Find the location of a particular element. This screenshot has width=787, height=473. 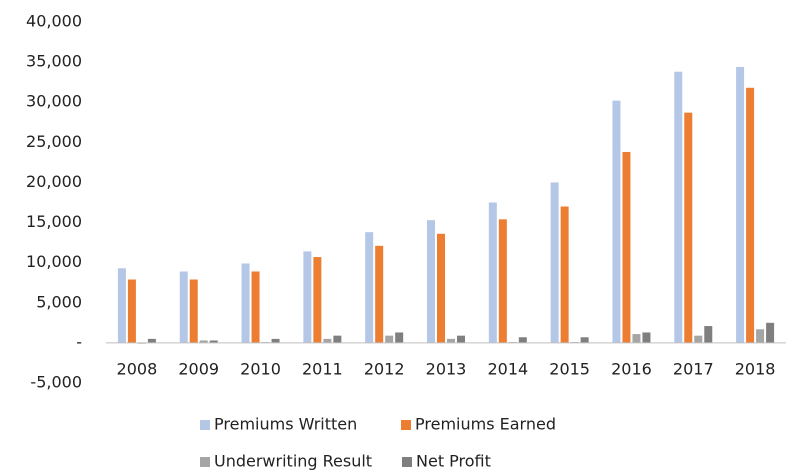

y-tick-label: 10,000 is located at coordinates (54, 261).